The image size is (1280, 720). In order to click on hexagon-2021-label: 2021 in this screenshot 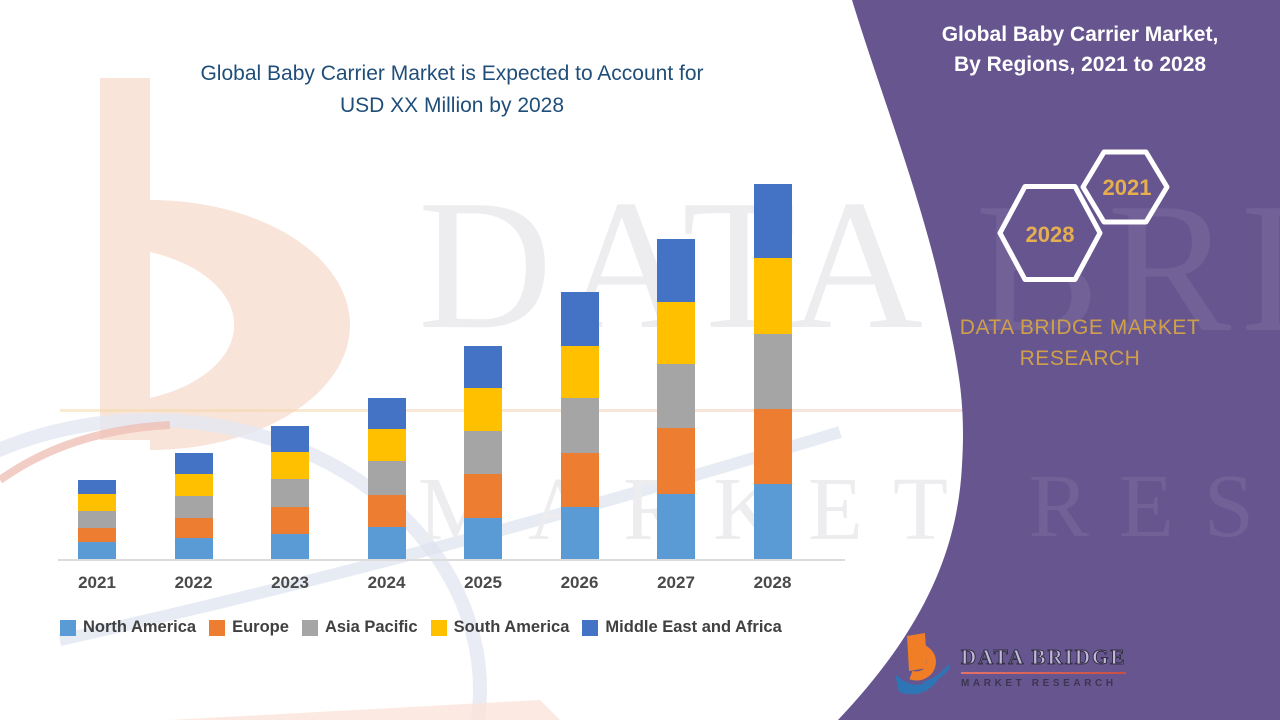, I will do `click(1127, 187)`.